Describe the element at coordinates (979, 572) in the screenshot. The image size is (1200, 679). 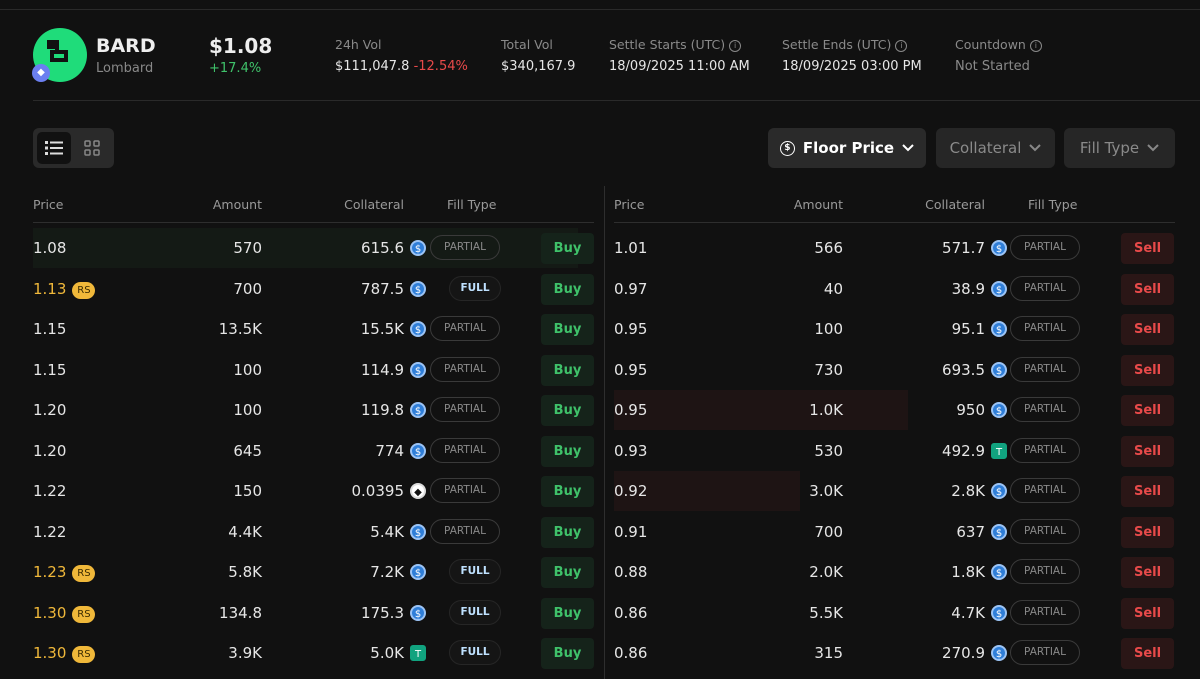
I see `order-collateral: 1.8K $` at that location.